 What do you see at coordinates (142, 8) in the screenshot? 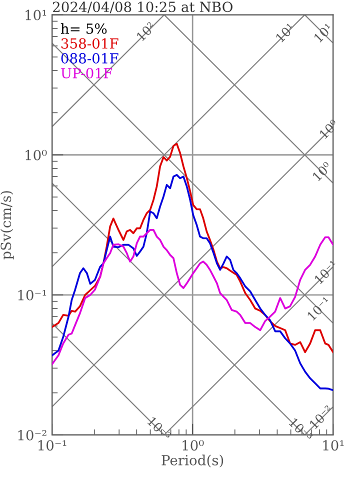
I see `chart-title: 2024/04/08 10:25 at NBO` at bounding box center [142, 8].